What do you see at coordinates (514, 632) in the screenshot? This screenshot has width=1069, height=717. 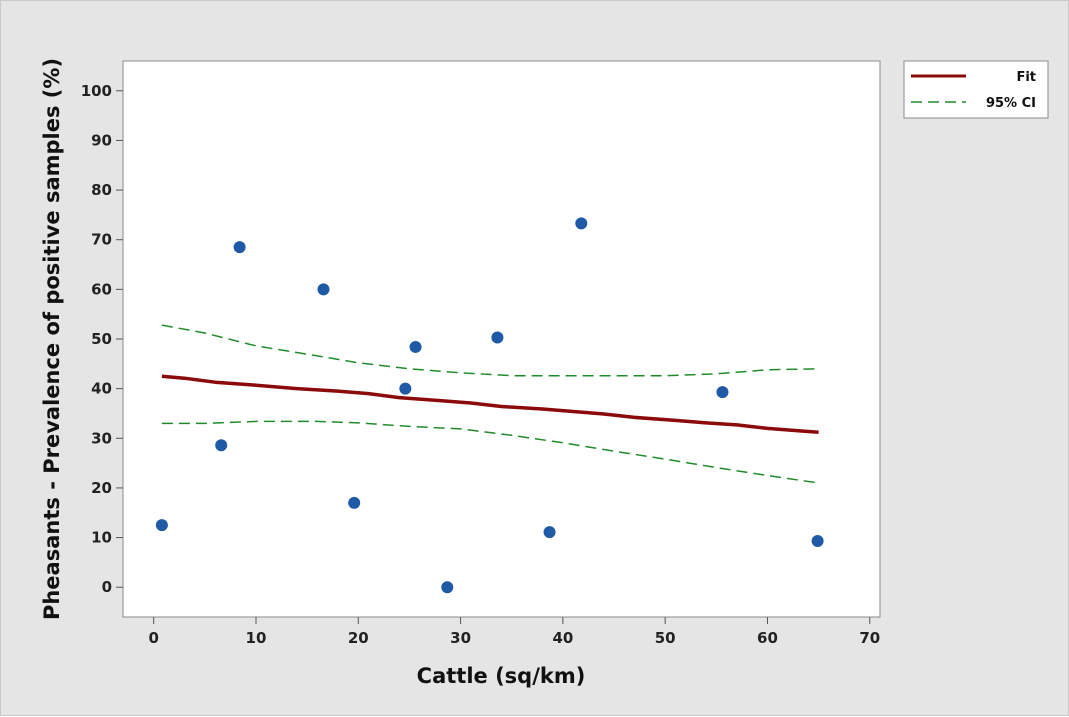 I see `x-axis: 0 10 20 30 40 50 60 70` at bounding box center [514, 632].